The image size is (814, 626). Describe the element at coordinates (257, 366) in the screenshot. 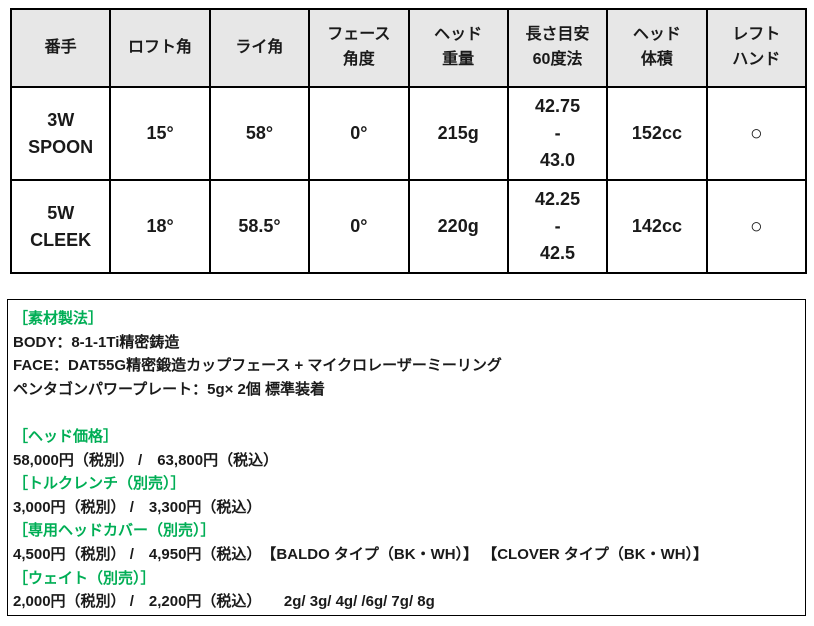

I see `info-line-face-material: FACE：DAT55G精密鍛造カップフェース + マイクロレーザーミーリング` at that location.